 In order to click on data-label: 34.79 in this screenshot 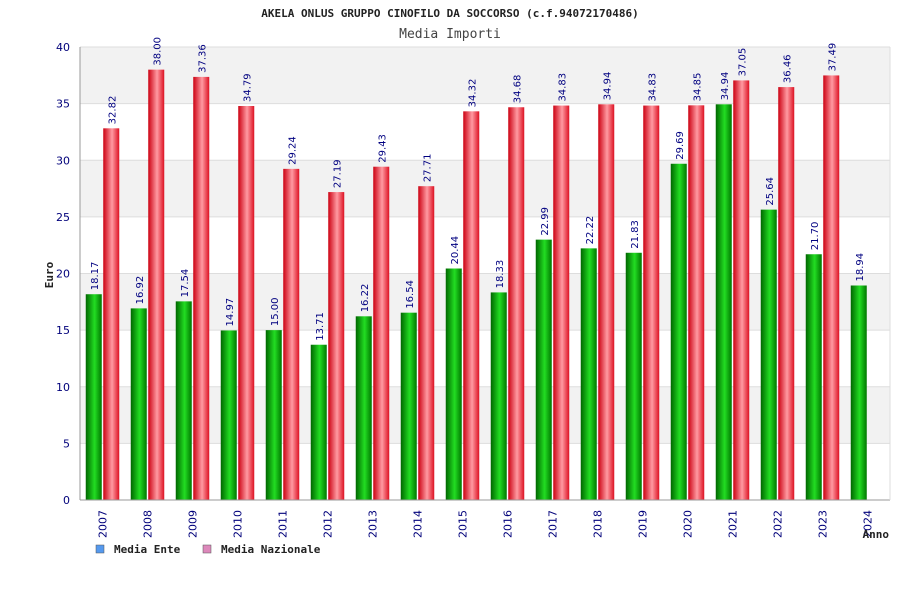, I will do `click(247, 87)`.